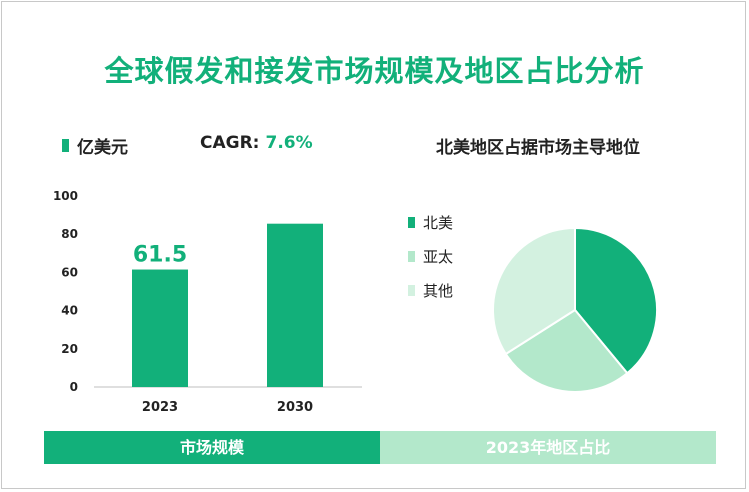  What do you see at coordinates (374, 71) in the screenshot?
I see `page-title: 全球假发和接发市场规模及地区占比分析` at bounding box center [374, 71].